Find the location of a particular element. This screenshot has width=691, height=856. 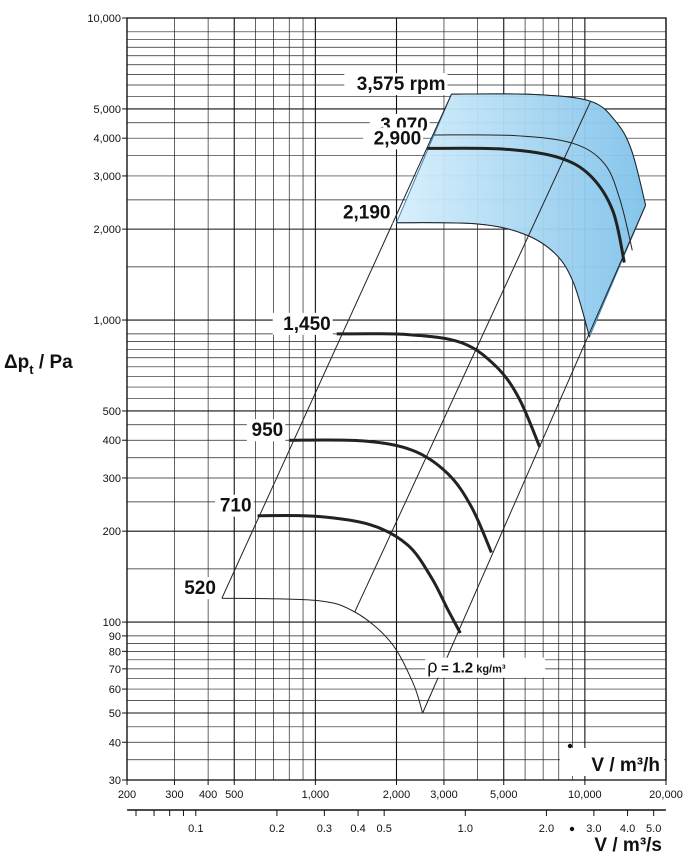

y-tick-label-1-000: 1,000 is located at coordinates (107, 321).